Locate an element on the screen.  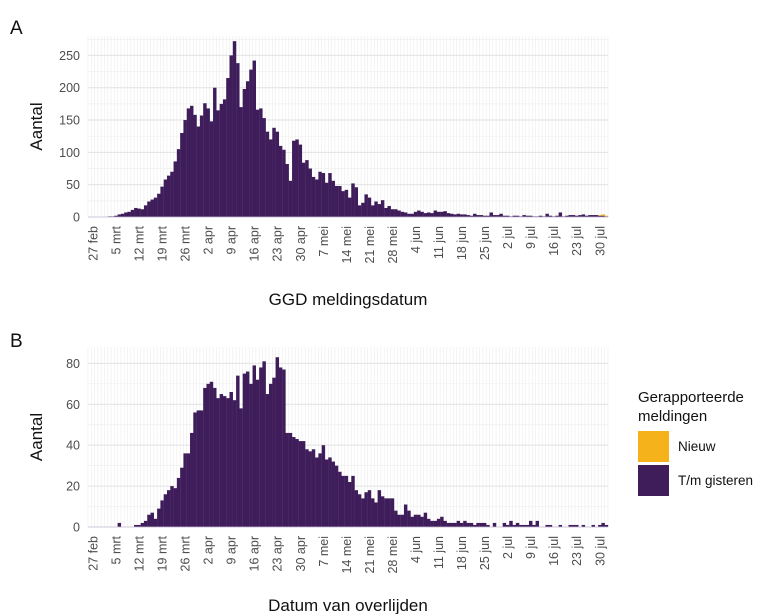
bar-6-mei is located at coordinates (320, 490).